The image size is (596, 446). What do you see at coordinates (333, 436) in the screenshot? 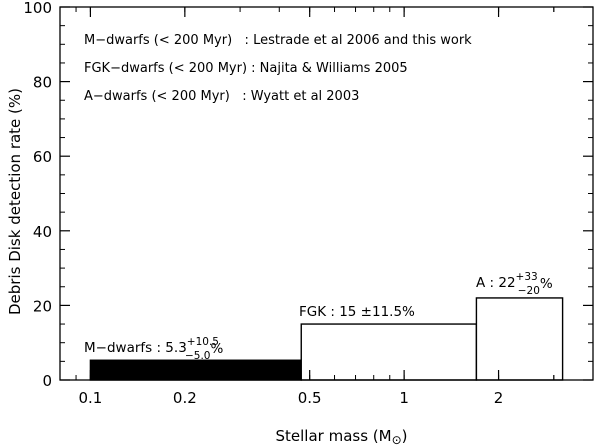
I see `x-axis-title-main: Stellar mass (M` at bounding box center [333, 436].